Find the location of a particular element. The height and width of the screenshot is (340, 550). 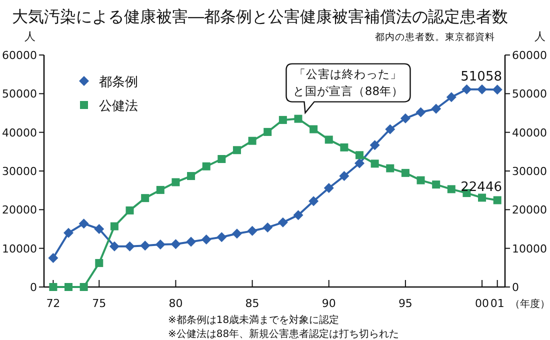

y2-tick-label: 30000 is located at coordinates (529, 171).